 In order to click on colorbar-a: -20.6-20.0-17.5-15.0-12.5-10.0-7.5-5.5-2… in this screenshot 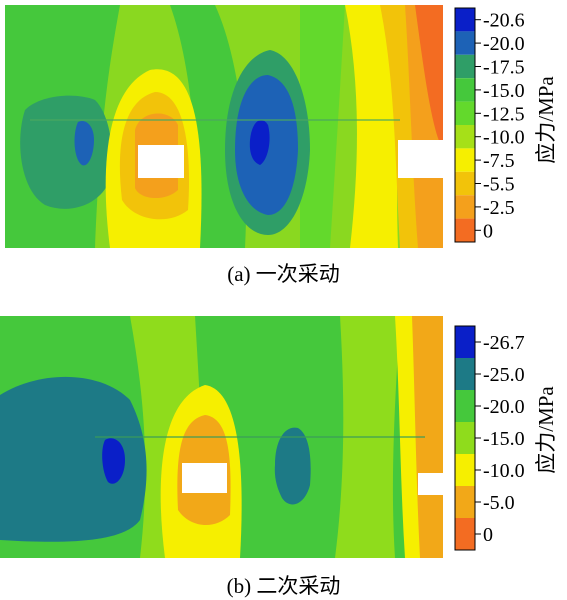, I will do `click(489, 125)`.